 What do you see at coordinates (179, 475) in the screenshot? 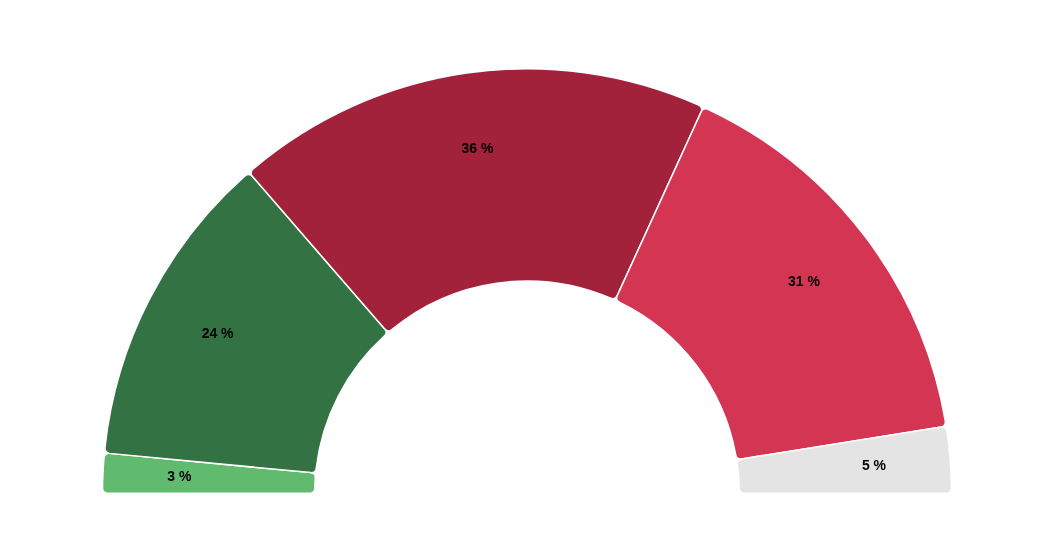
I see `data-label: 3 %` at bounding box center [179, 475].